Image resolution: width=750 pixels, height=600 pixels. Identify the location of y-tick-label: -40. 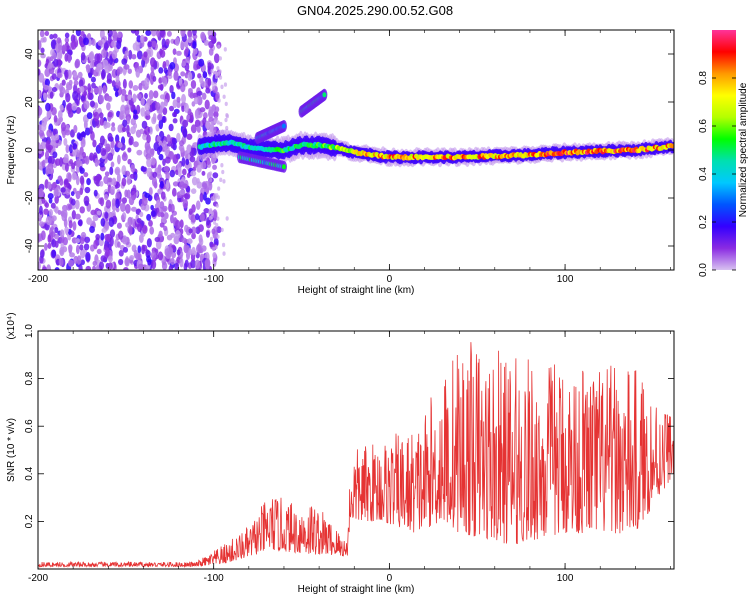
(29, 245).